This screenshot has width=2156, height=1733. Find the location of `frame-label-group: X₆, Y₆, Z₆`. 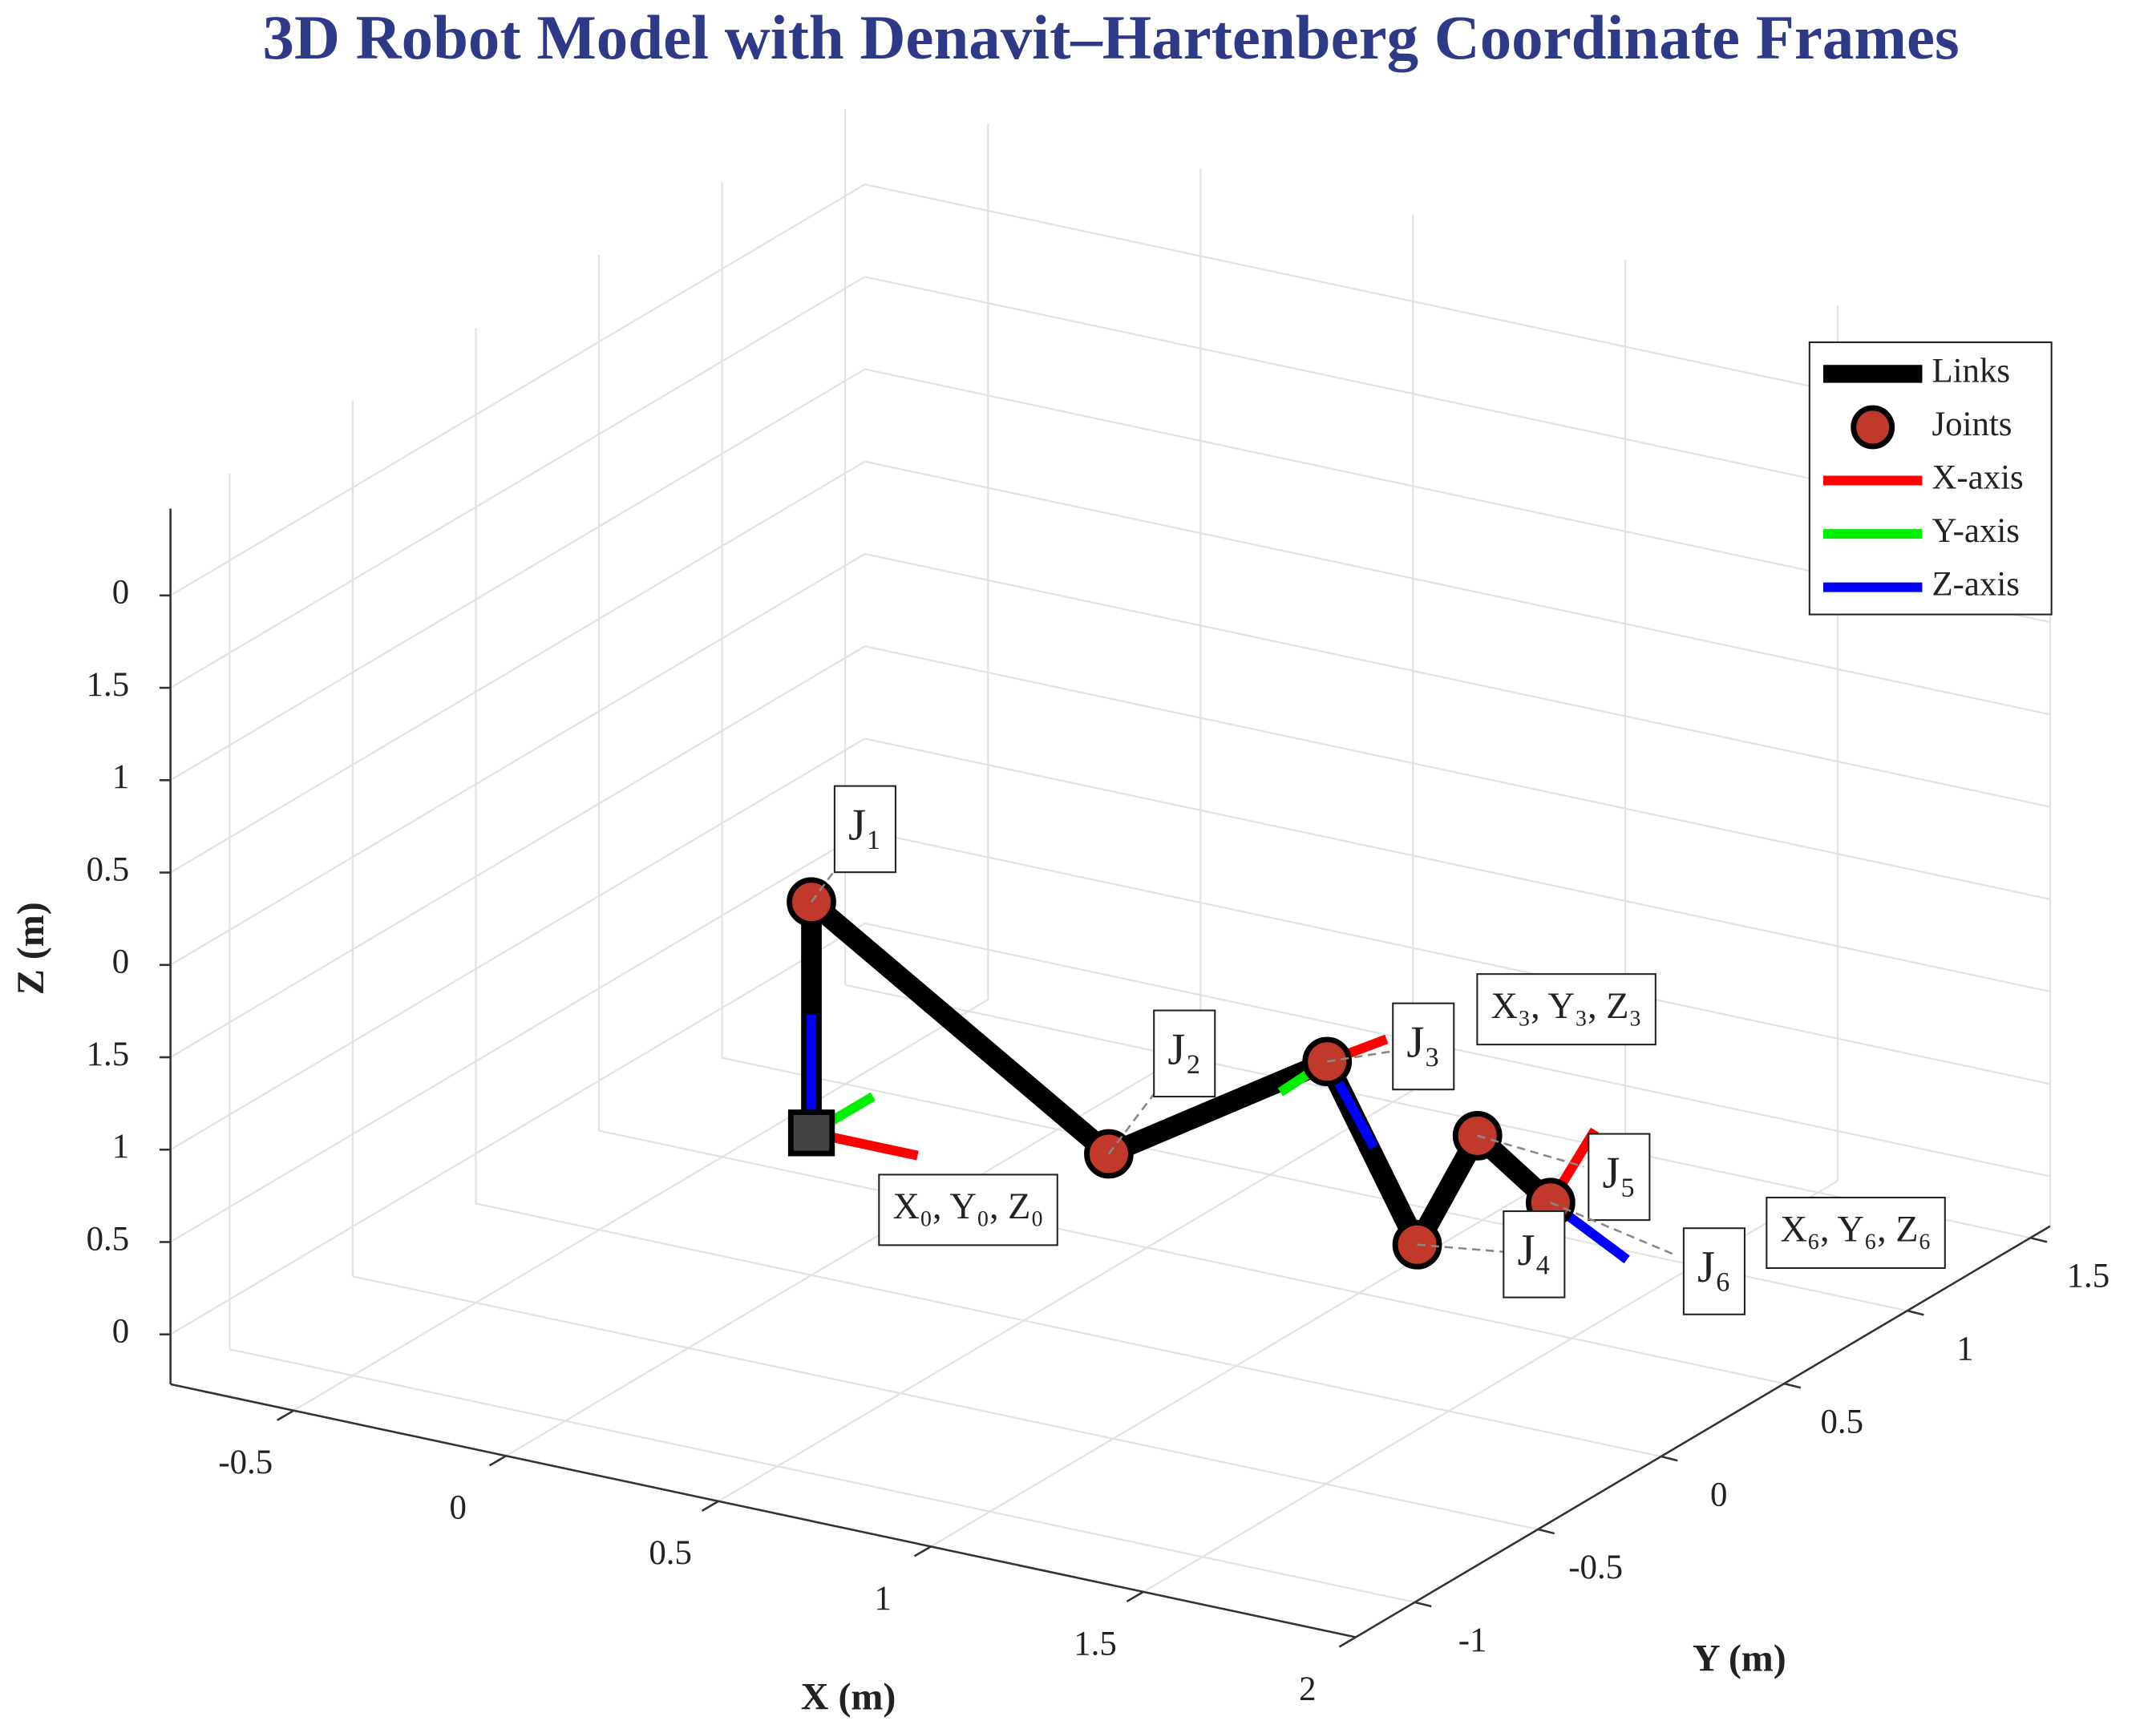

frame-label-group: X₆, Y₆, Z₆ is located at coordinates (1856, 1232).